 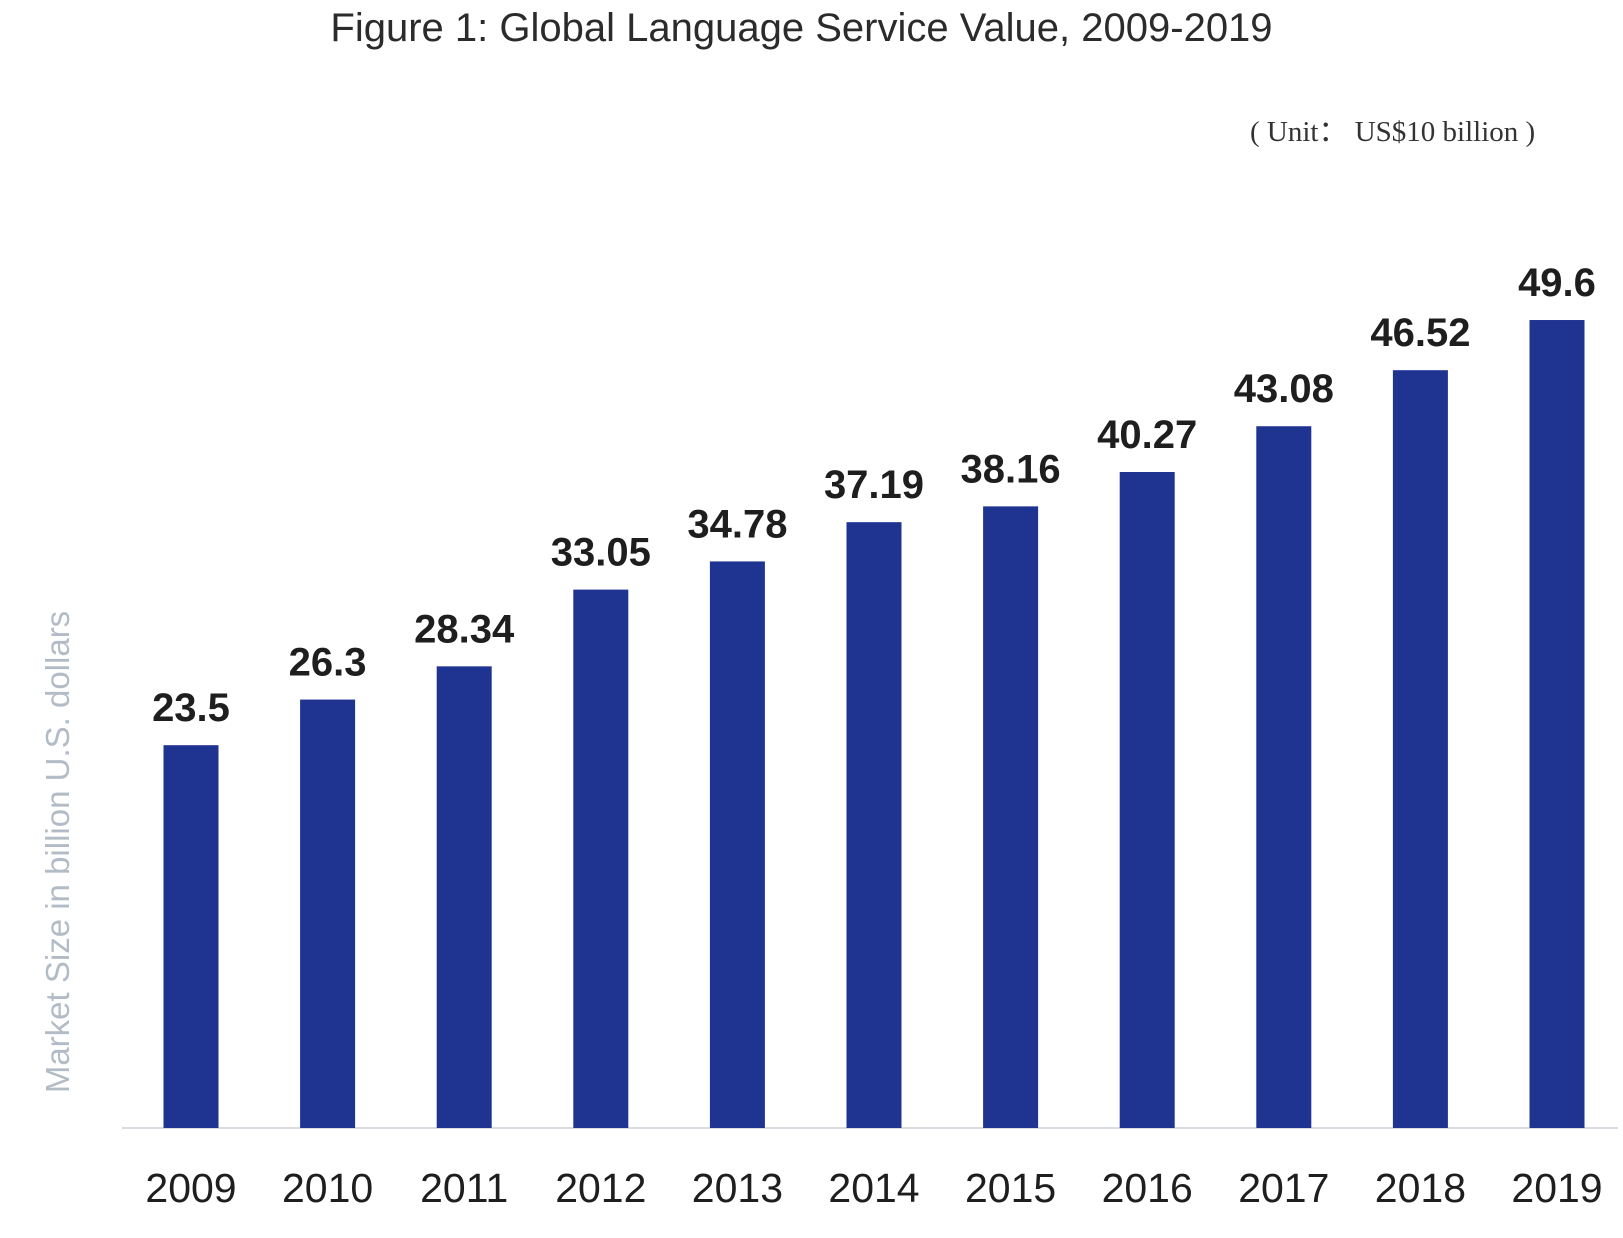 What do you see at coordinates (1147, 800) in the screenshot?
I see `bar-2016` at bounding box center [1147, 800].